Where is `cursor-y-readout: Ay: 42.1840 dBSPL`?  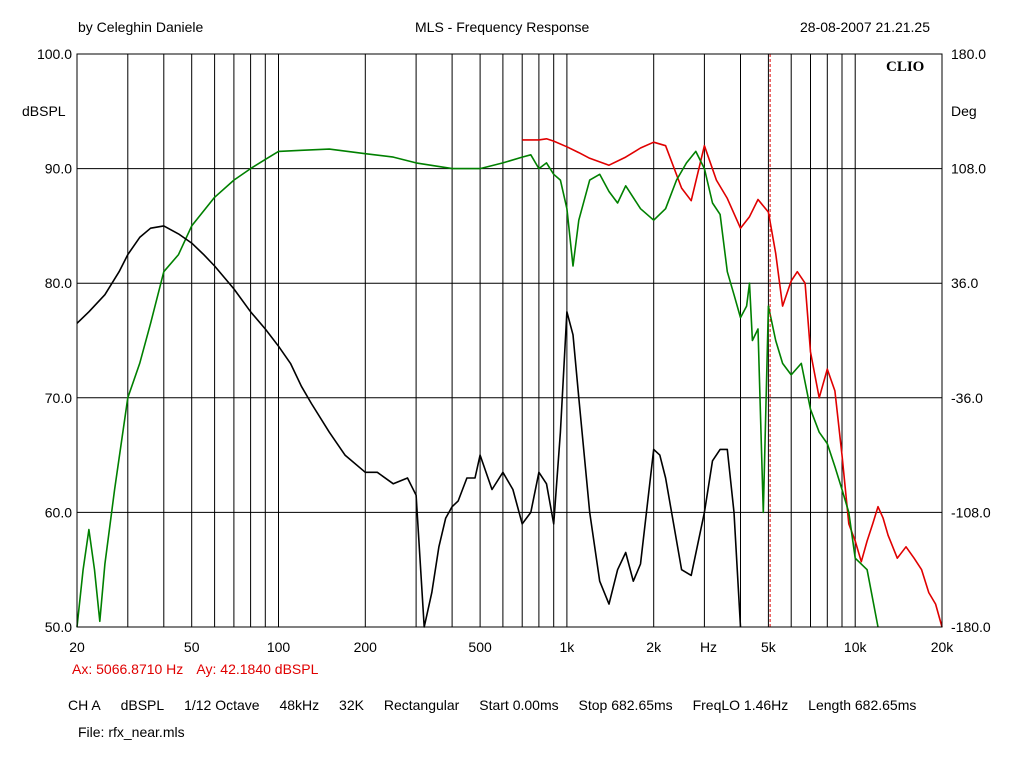
cursor-y-readout: Ay: 42.1840 dBSPL is located at coordinates (257, 669).